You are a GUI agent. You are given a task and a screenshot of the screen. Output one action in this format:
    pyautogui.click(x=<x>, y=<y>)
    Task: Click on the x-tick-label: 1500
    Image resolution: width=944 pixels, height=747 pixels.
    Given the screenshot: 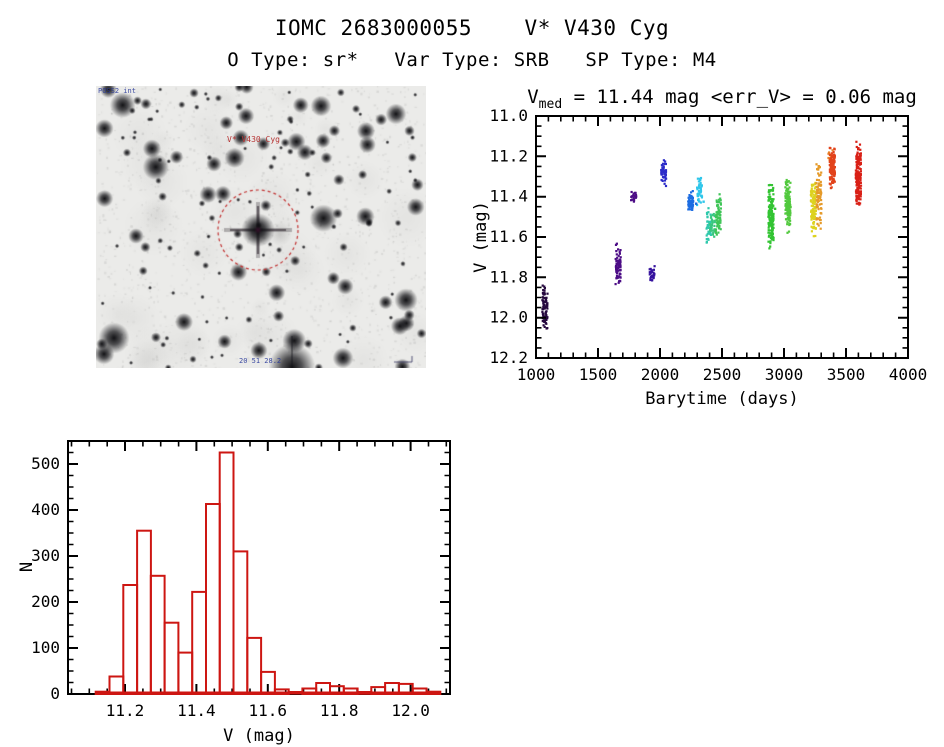 What is the action you would take?
    pyautogui.click(x=598, y=374)
    